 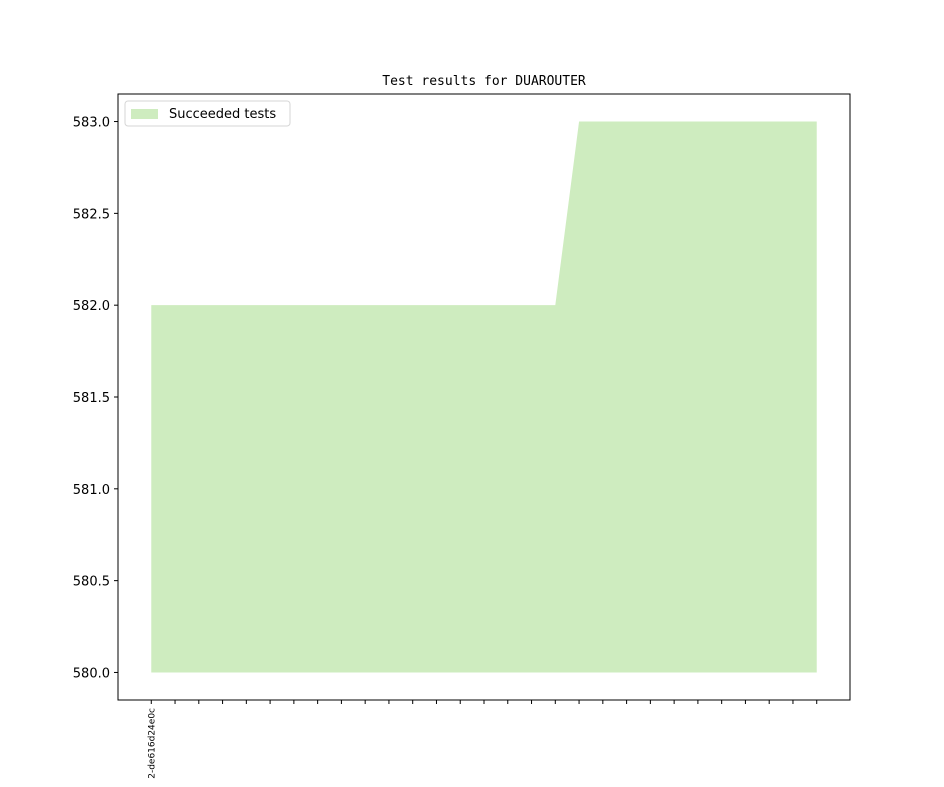 I want to click on y-tick-label: 582.5, so click(x=91, y=214).